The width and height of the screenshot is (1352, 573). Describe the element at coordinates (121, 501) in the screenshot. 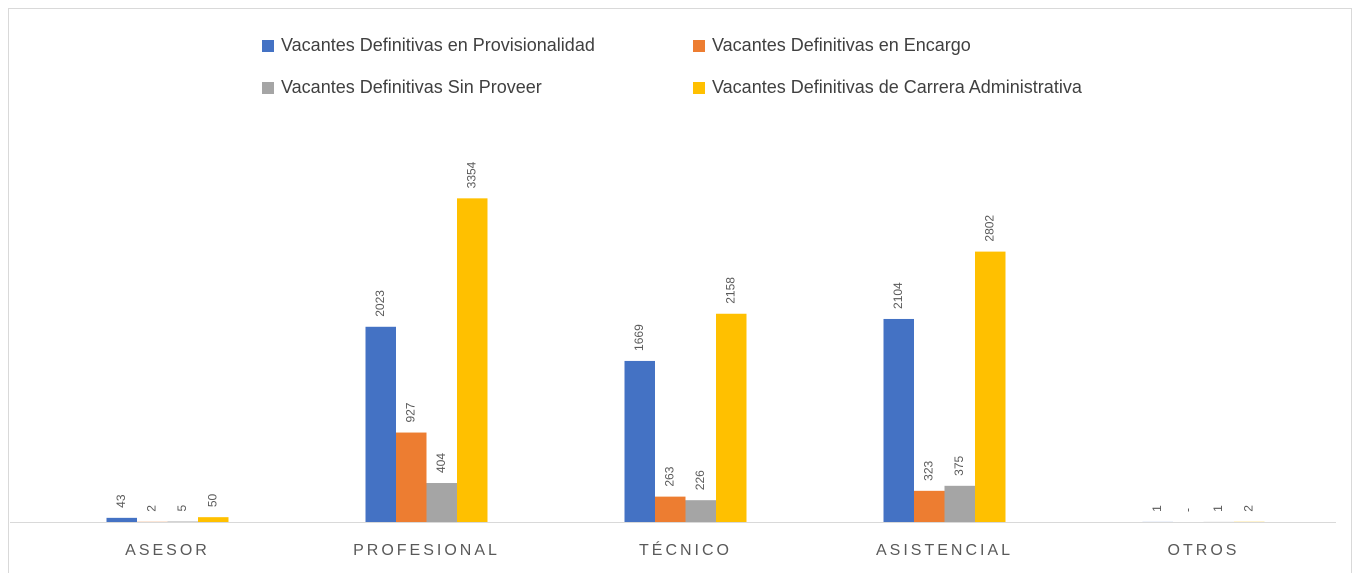

I see `value-label: 43` at that location.